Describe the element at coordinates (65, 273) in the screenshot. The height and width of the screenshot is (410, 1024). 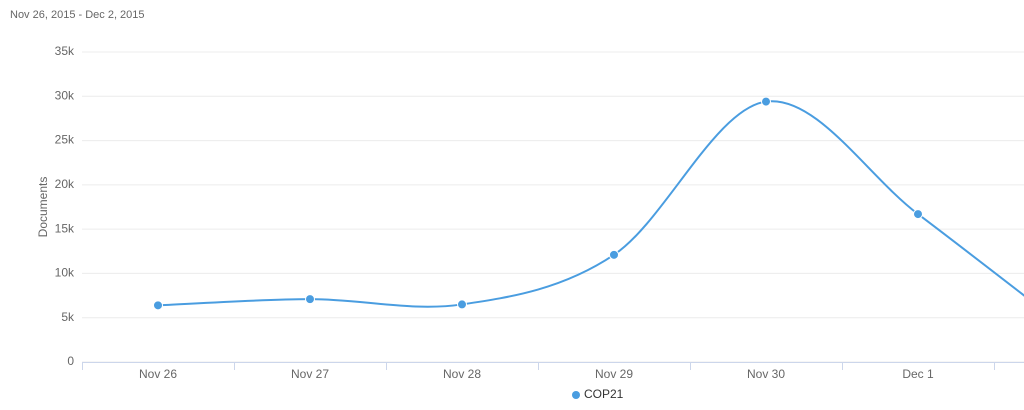
I see `y-tick-label: 10k` at that location.